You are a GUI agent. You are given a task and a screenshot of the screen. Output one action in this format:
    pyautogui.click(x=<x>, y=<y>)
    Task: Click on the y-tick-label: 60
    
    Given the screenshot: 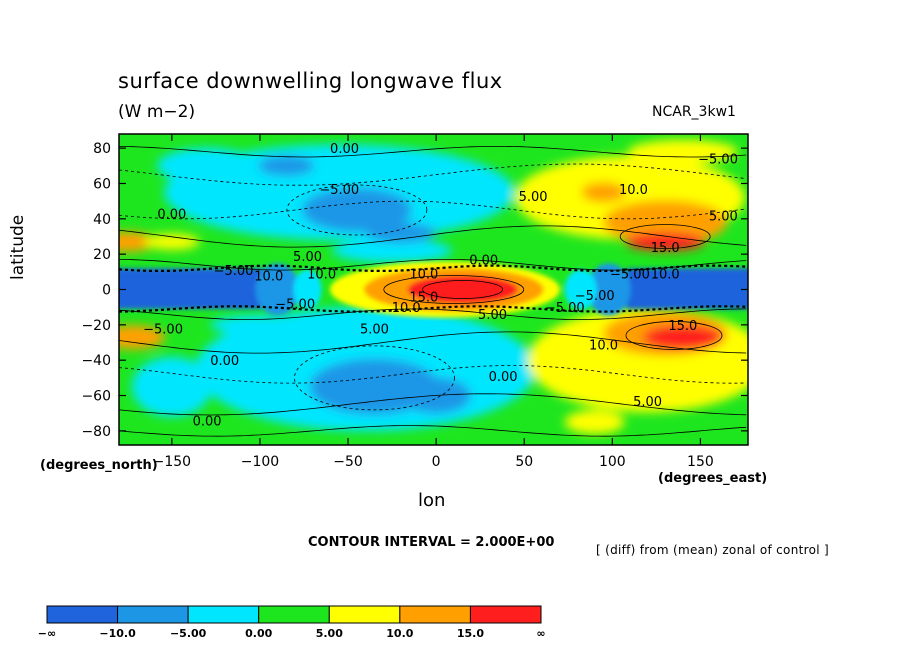 What is the action you would take?
    pyautogui.click(x=102, y=184)
    